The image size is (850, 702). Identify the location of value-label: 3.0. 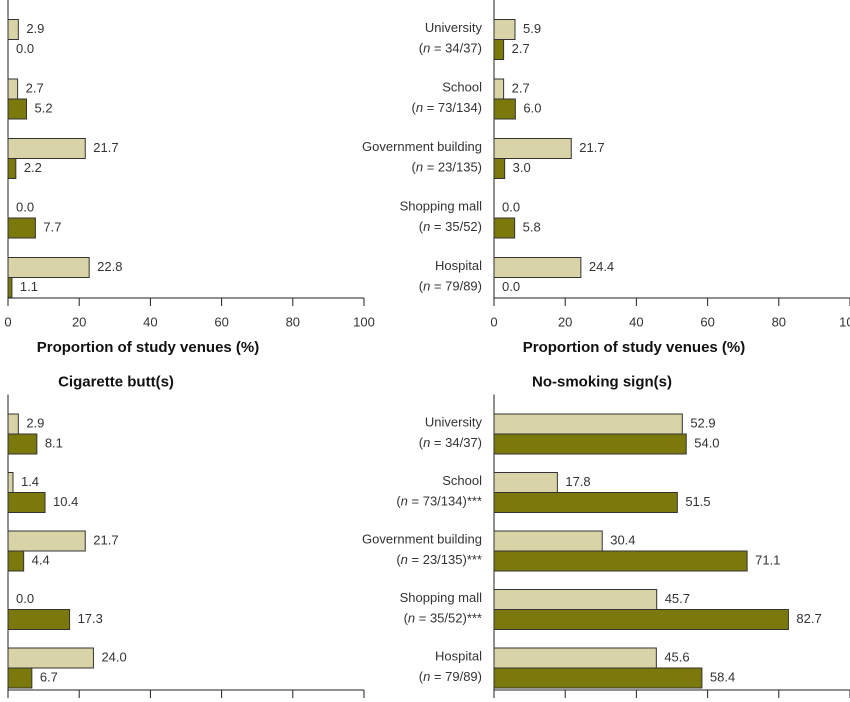
(522, 167).